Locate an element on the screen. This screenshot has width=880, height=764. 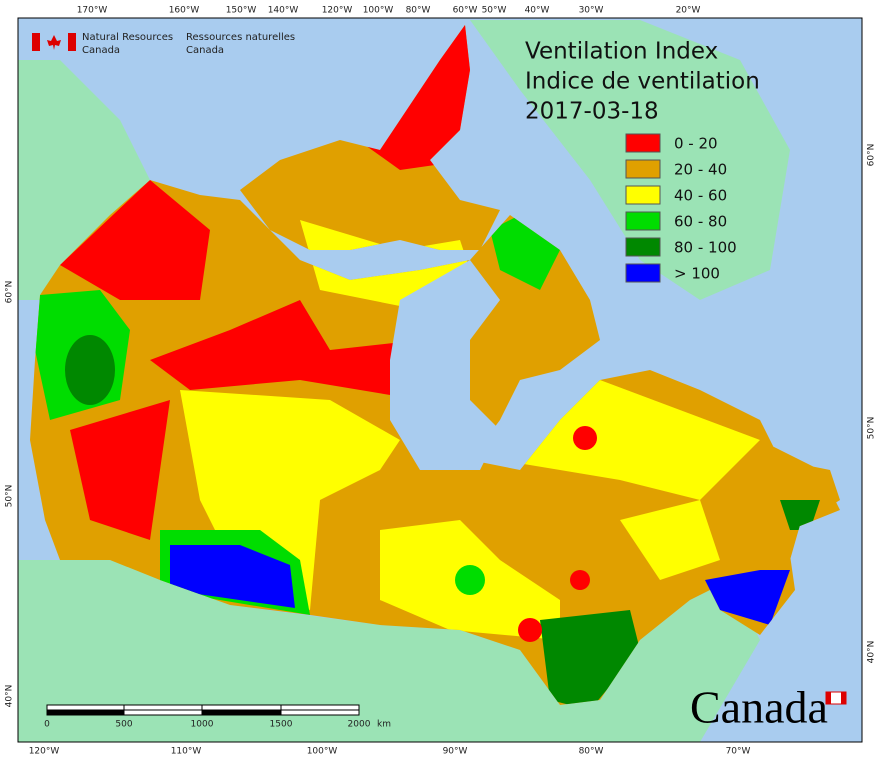
hudson-bay is located at coordinates (445, 365).